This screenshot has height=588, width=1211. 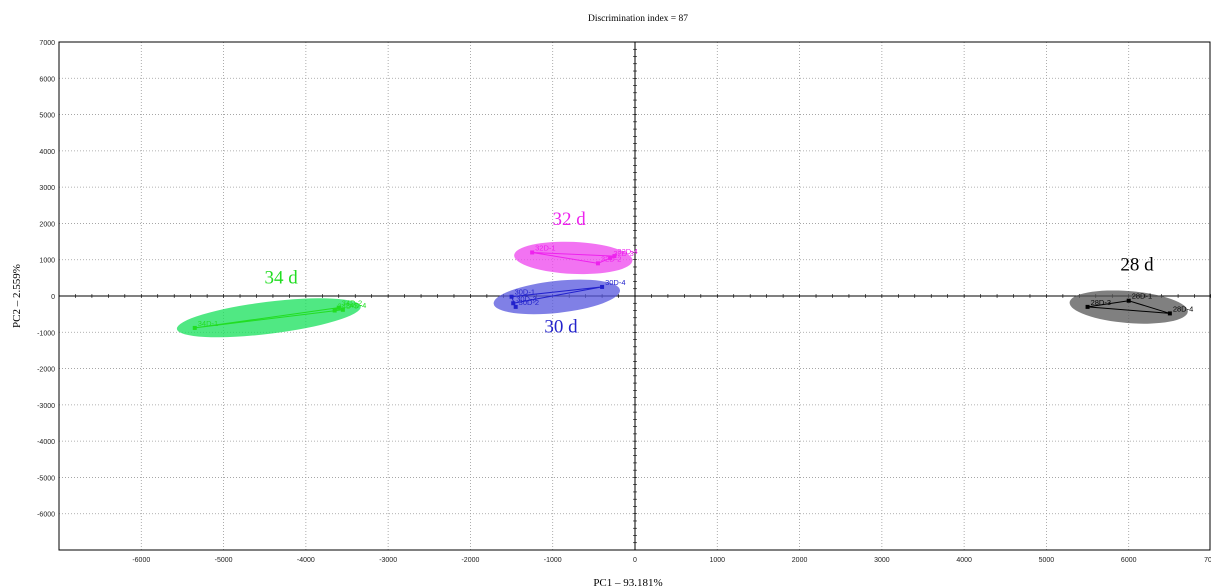 What do you see at coordinates (526, 298) in the screenshot?
I see `data-point-label: 30D-3` at bounding box center [526, 298].